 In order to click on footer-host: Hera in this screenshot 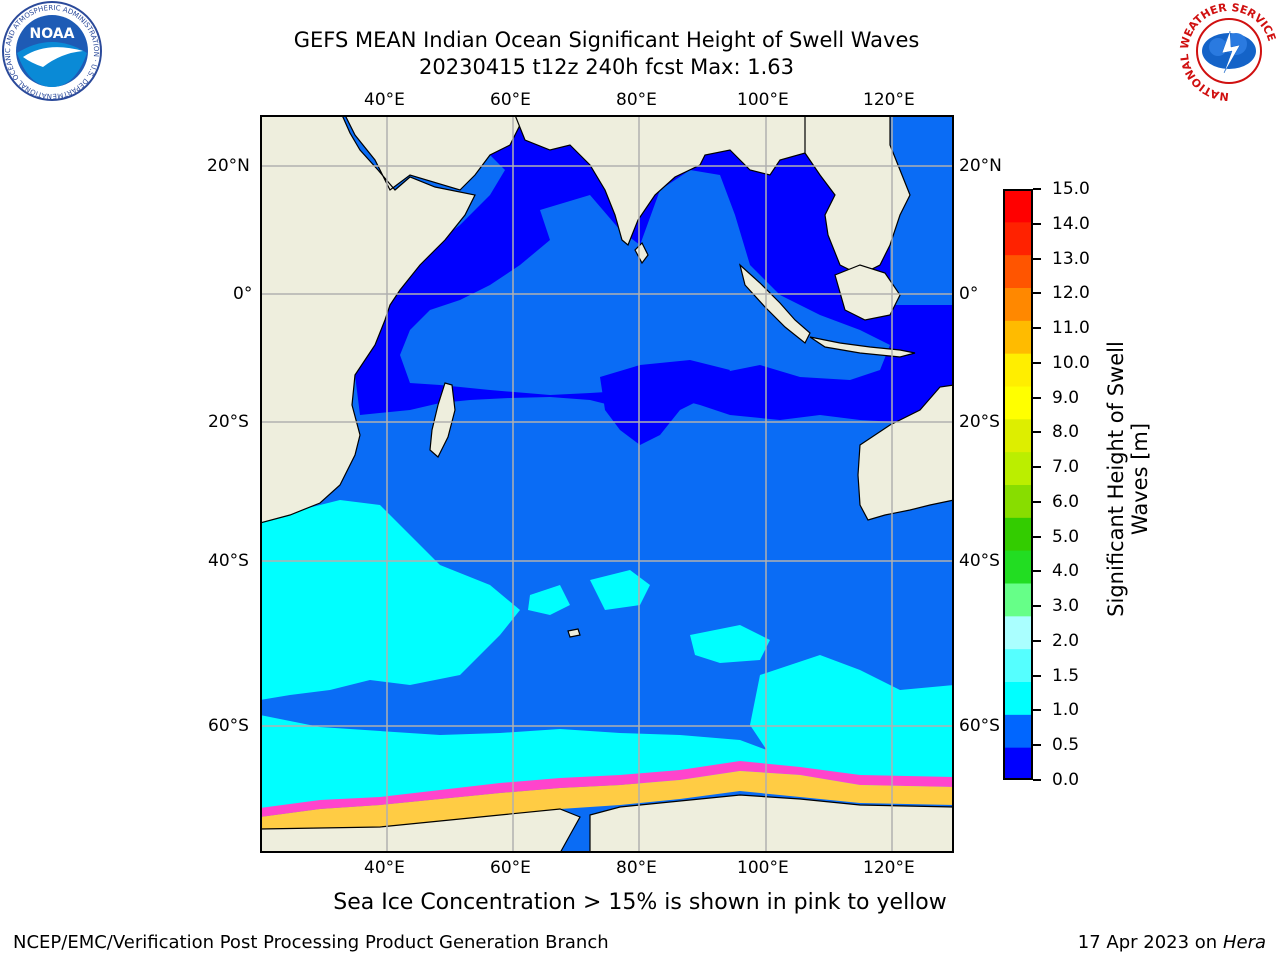, I will do `click(1244, 942)`.